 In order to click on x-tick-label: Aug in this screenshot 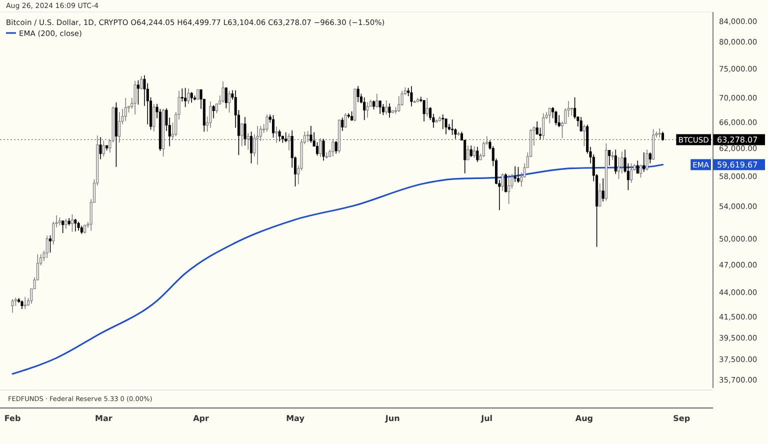, I will do `click(584, 418)`.